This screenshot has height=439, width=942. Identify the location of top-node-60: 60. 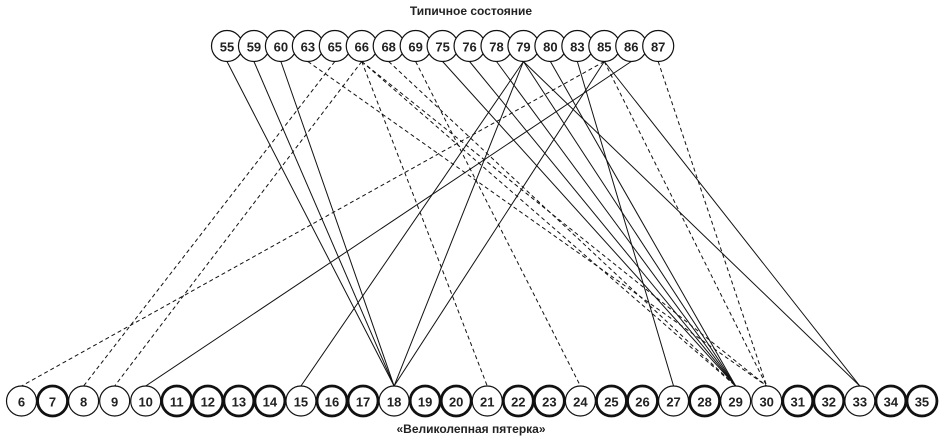
(280, 46).